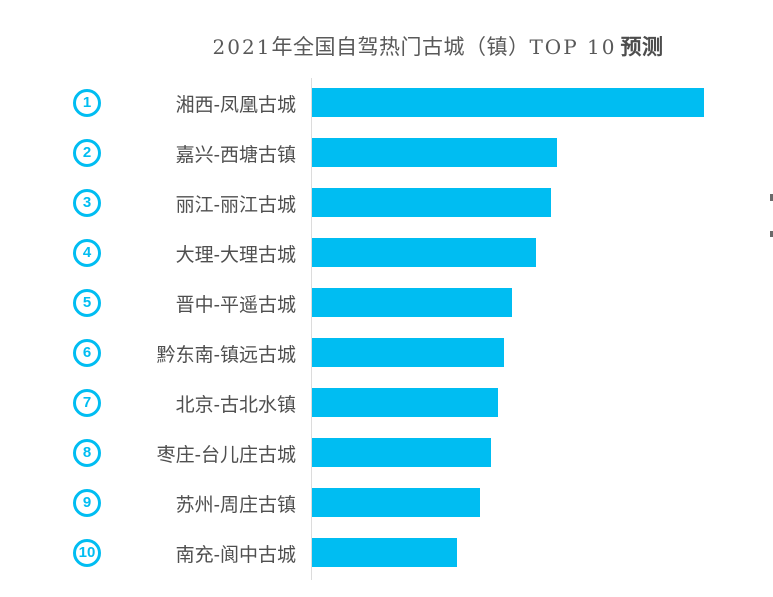  What do you see at coordinates (87, 353) in the screenshot?
I see `rank-badge-6: 6` at bounding box center [87, 353].